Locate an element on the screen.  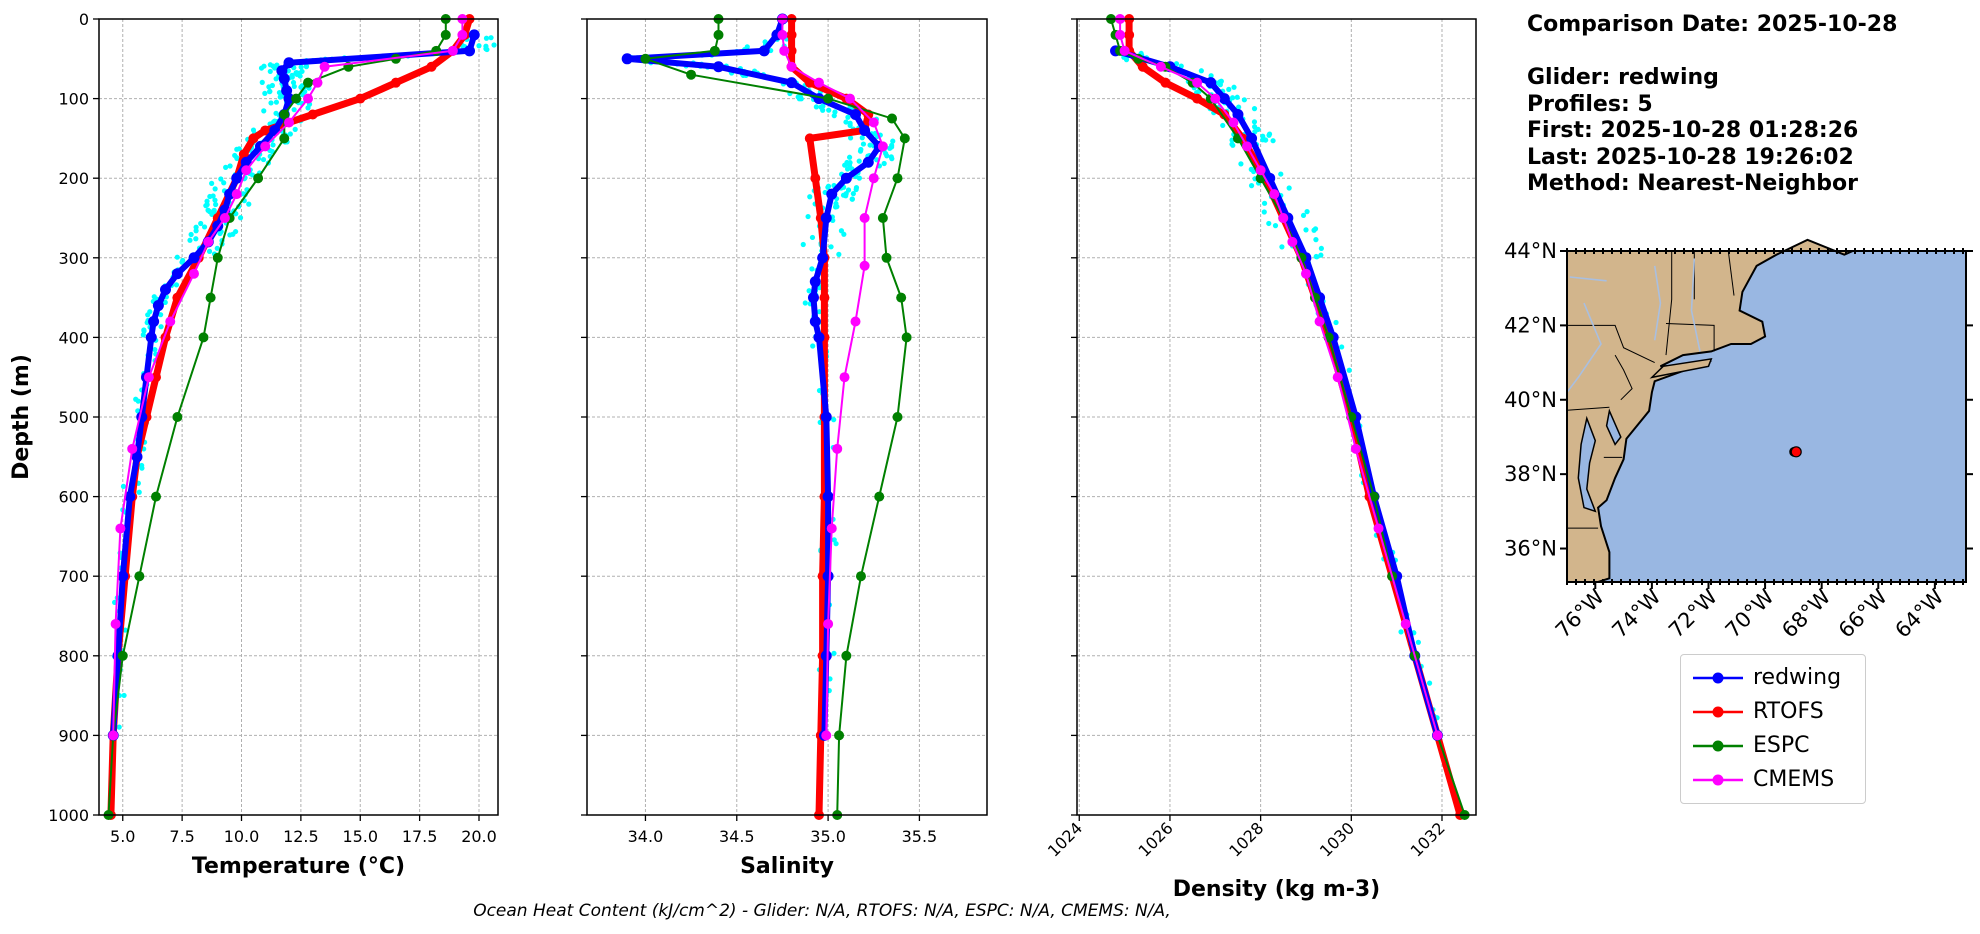
glider-location-marker is located at coordinates (1796, 452).